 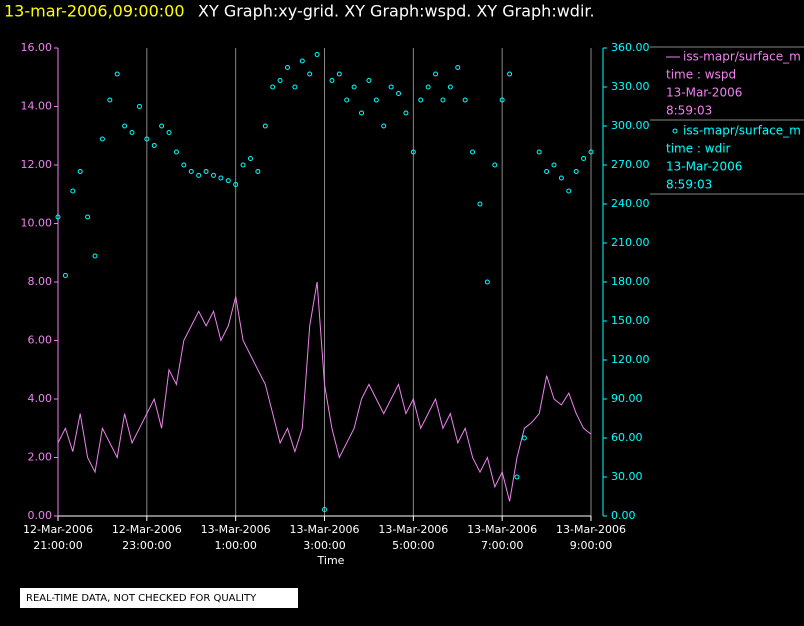 I want to click on x-tick-label: 3:00:00, so click(x=324, y=545).